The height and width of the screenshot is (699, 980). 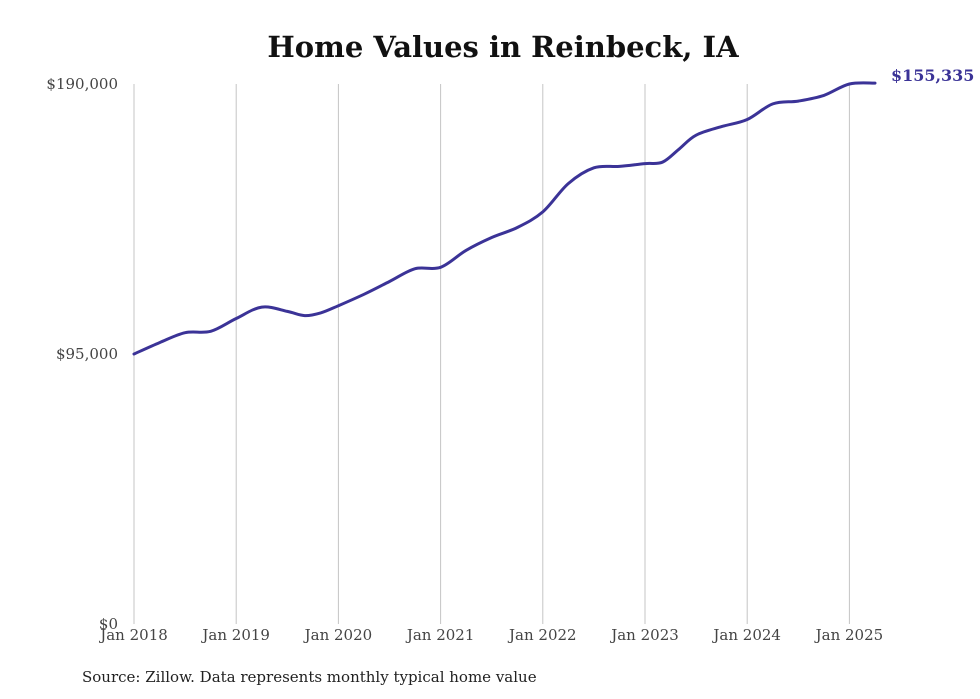 I want to click on x-tick-label: Jan 2020, so click(x=338, y=635).